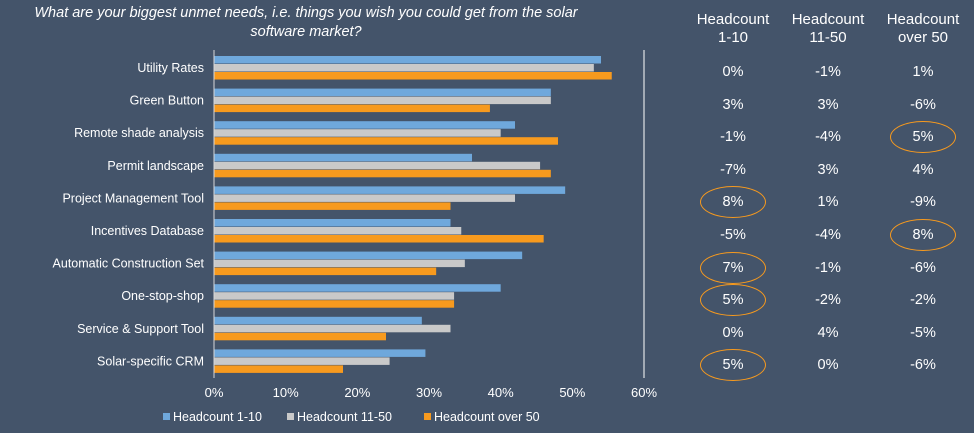 This screenshot has height=433, width=974. What do you see at coordinates (286, 392) in the screenshot?
I see `x-tick-label: 10%` at bounding box center [286, 392].